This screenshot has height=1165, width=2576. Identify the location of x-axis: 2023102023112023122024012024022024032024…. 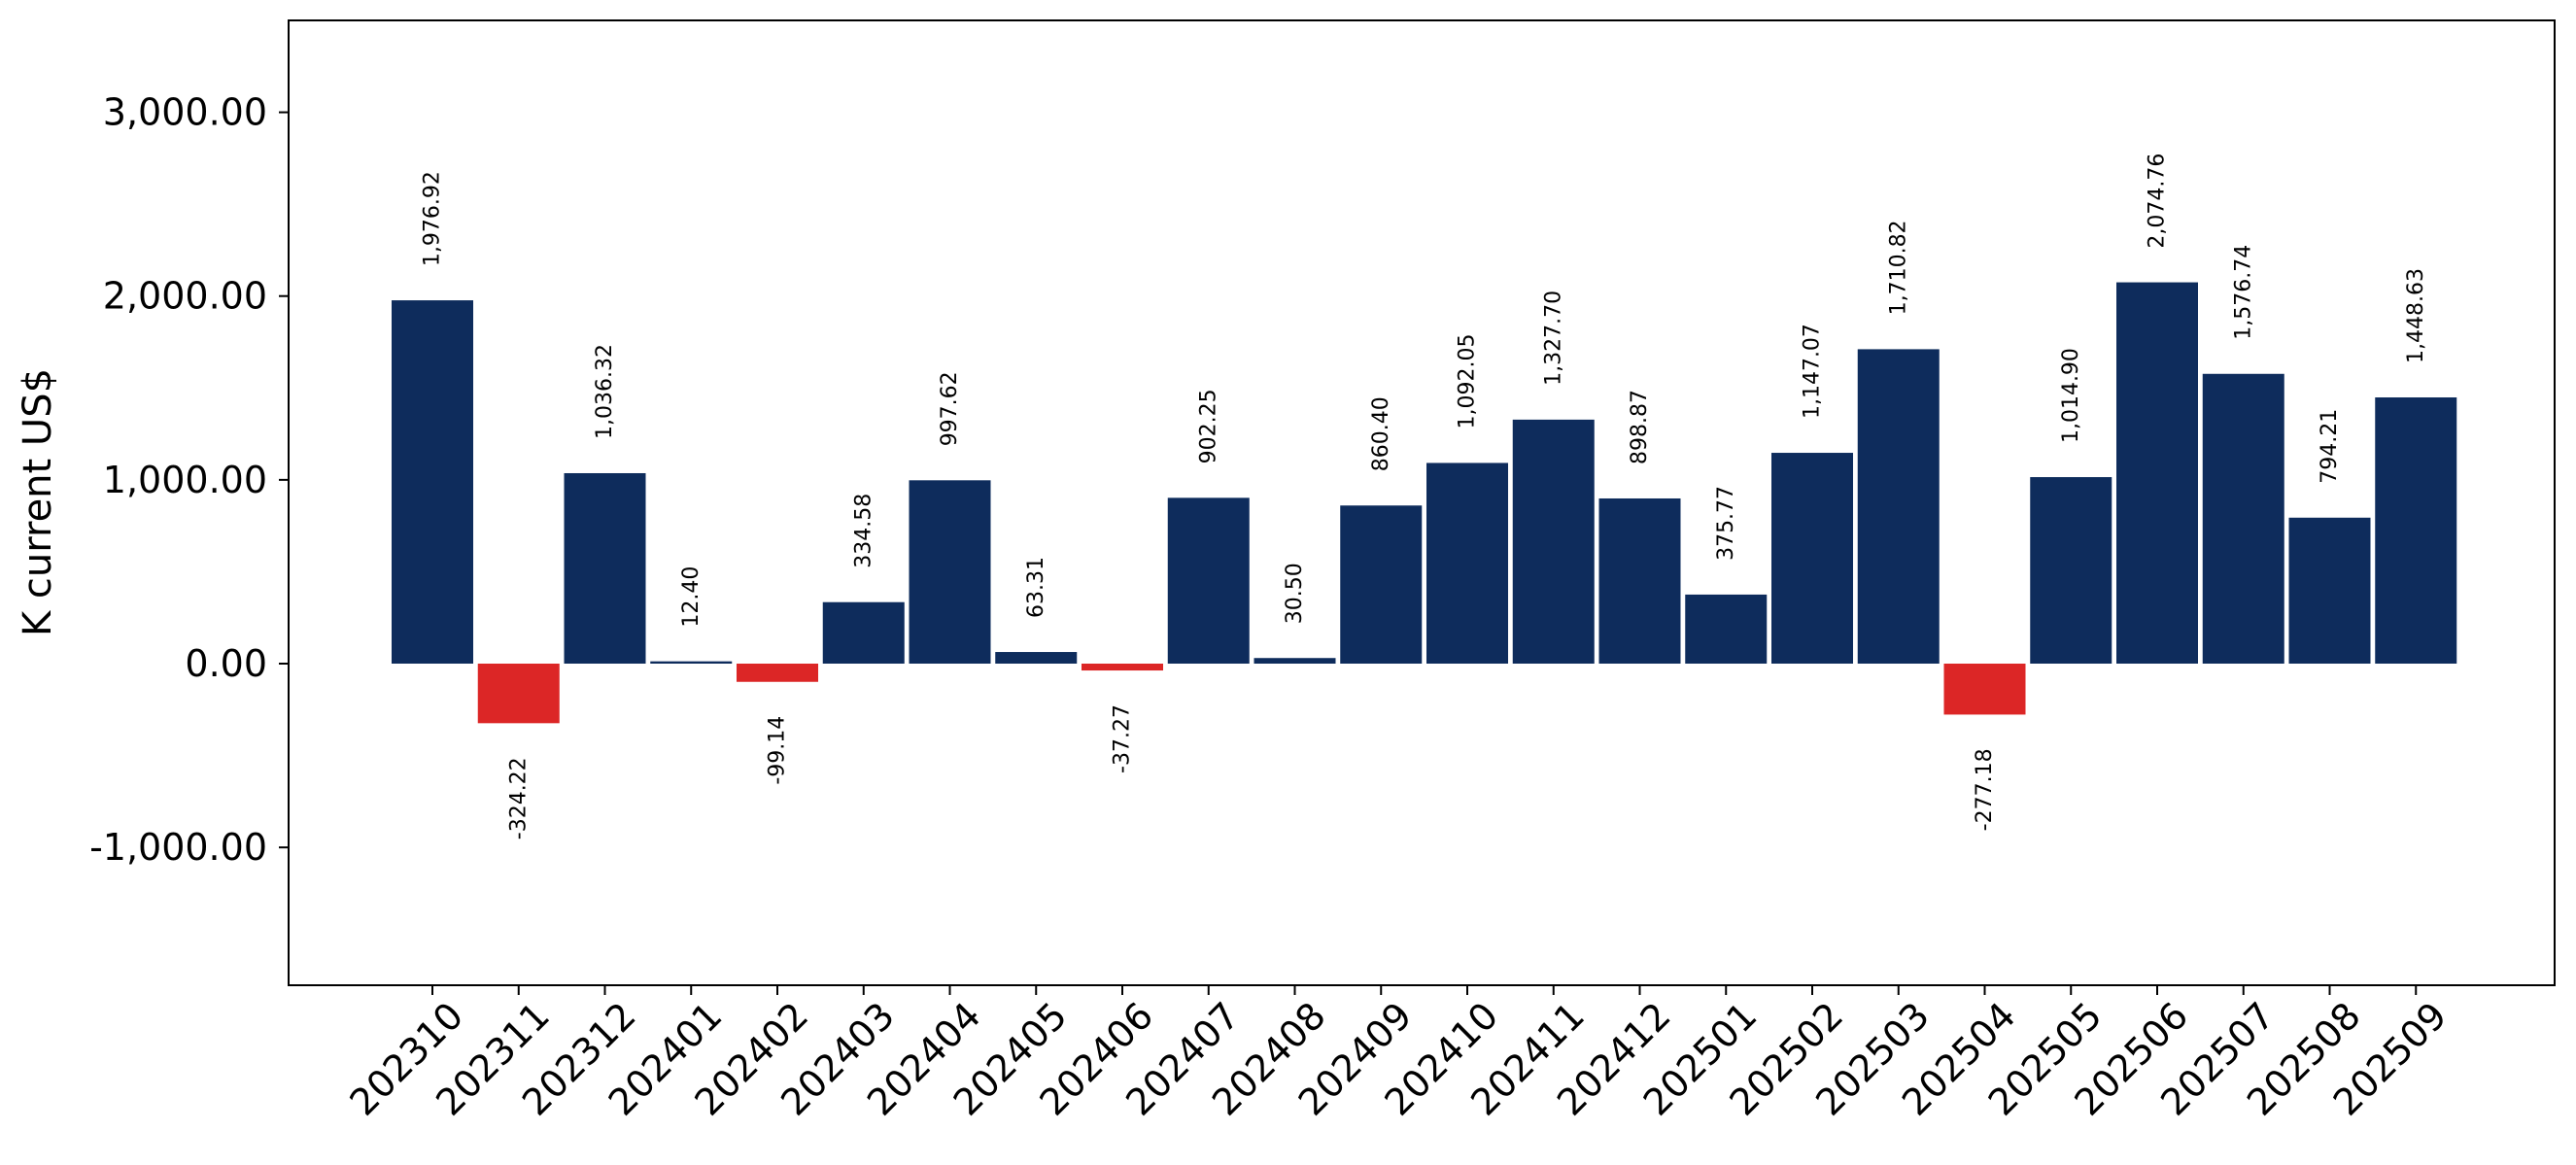
(1398, 1055).